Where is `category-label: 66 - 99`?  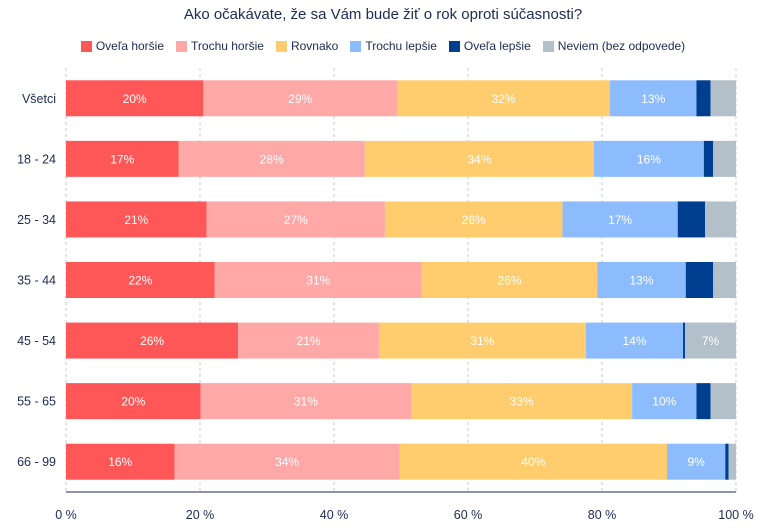
category-label: 66 - 99 is located at coordinates (36, 462).